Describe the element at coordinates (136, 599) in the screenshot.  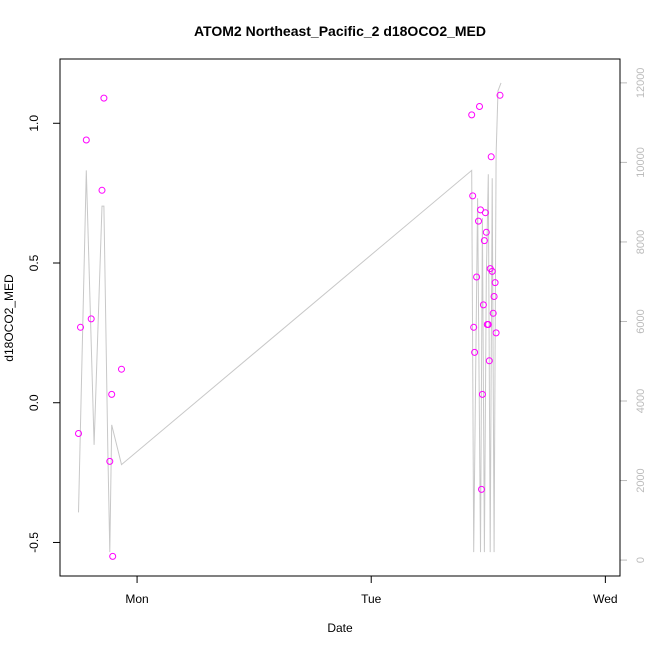
I see `x-tick-label: Mon` at that location.